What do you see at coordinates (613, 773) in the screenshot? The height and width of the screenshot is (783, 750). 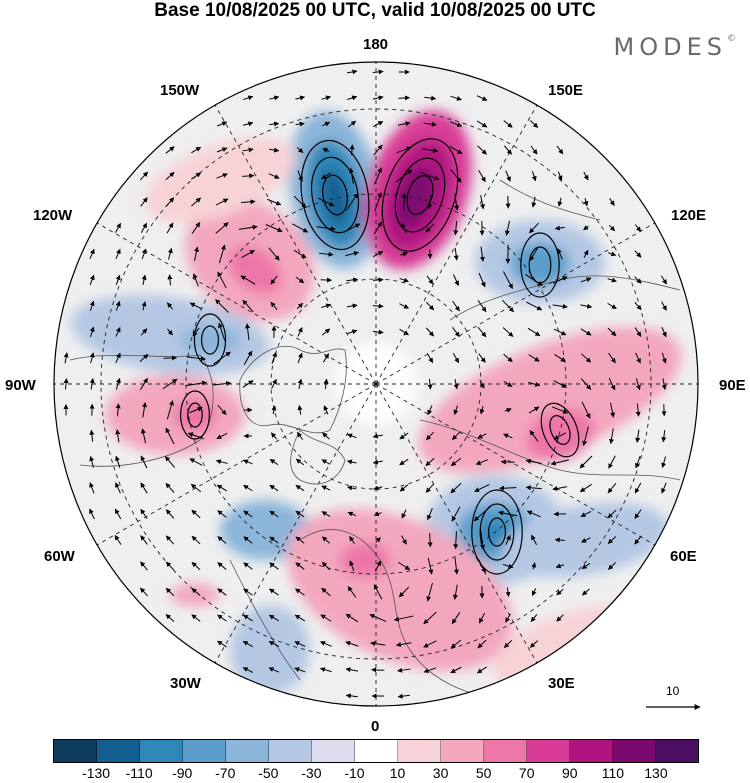 I see `colorbar-tick-label: 110` at bounding box center [613, 773].